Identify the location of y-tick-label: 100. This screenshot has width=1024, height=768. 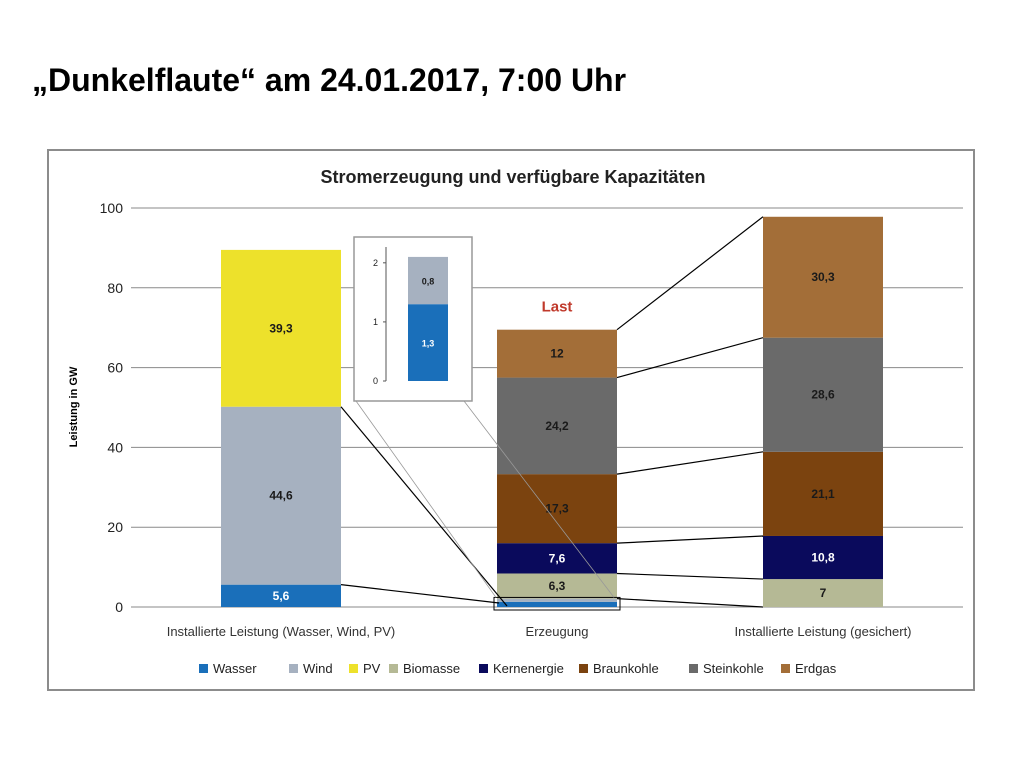
(112, 208).